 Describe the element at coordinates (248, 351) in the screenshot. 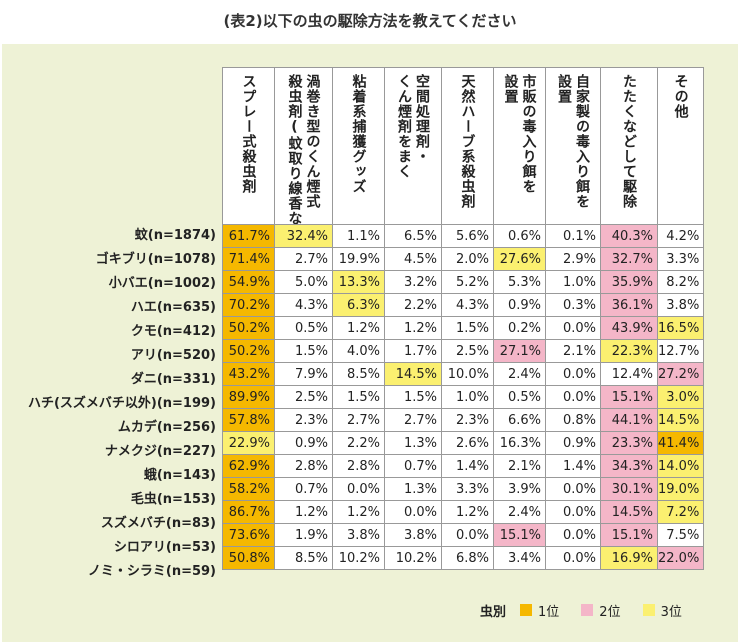

I see `table-cell: 50.2%` at that location.